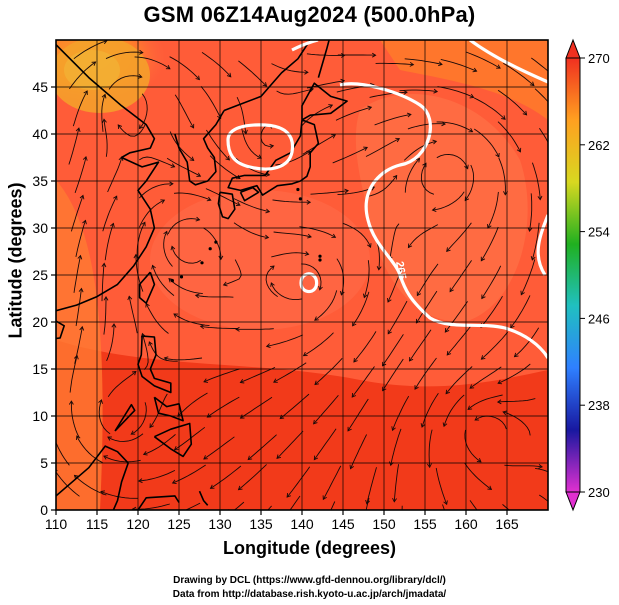  I want to click on y-tick-label: 15, so click(40, 369).